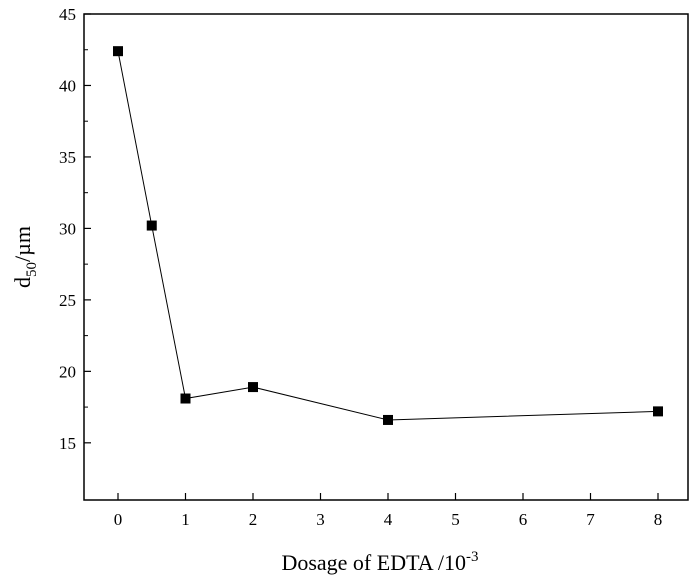 The image size is (700, 584). What do you see at coordinates (67, 300) in the screenshot?
I see `y-tick-label: 25` at bounding box center [67, 300].